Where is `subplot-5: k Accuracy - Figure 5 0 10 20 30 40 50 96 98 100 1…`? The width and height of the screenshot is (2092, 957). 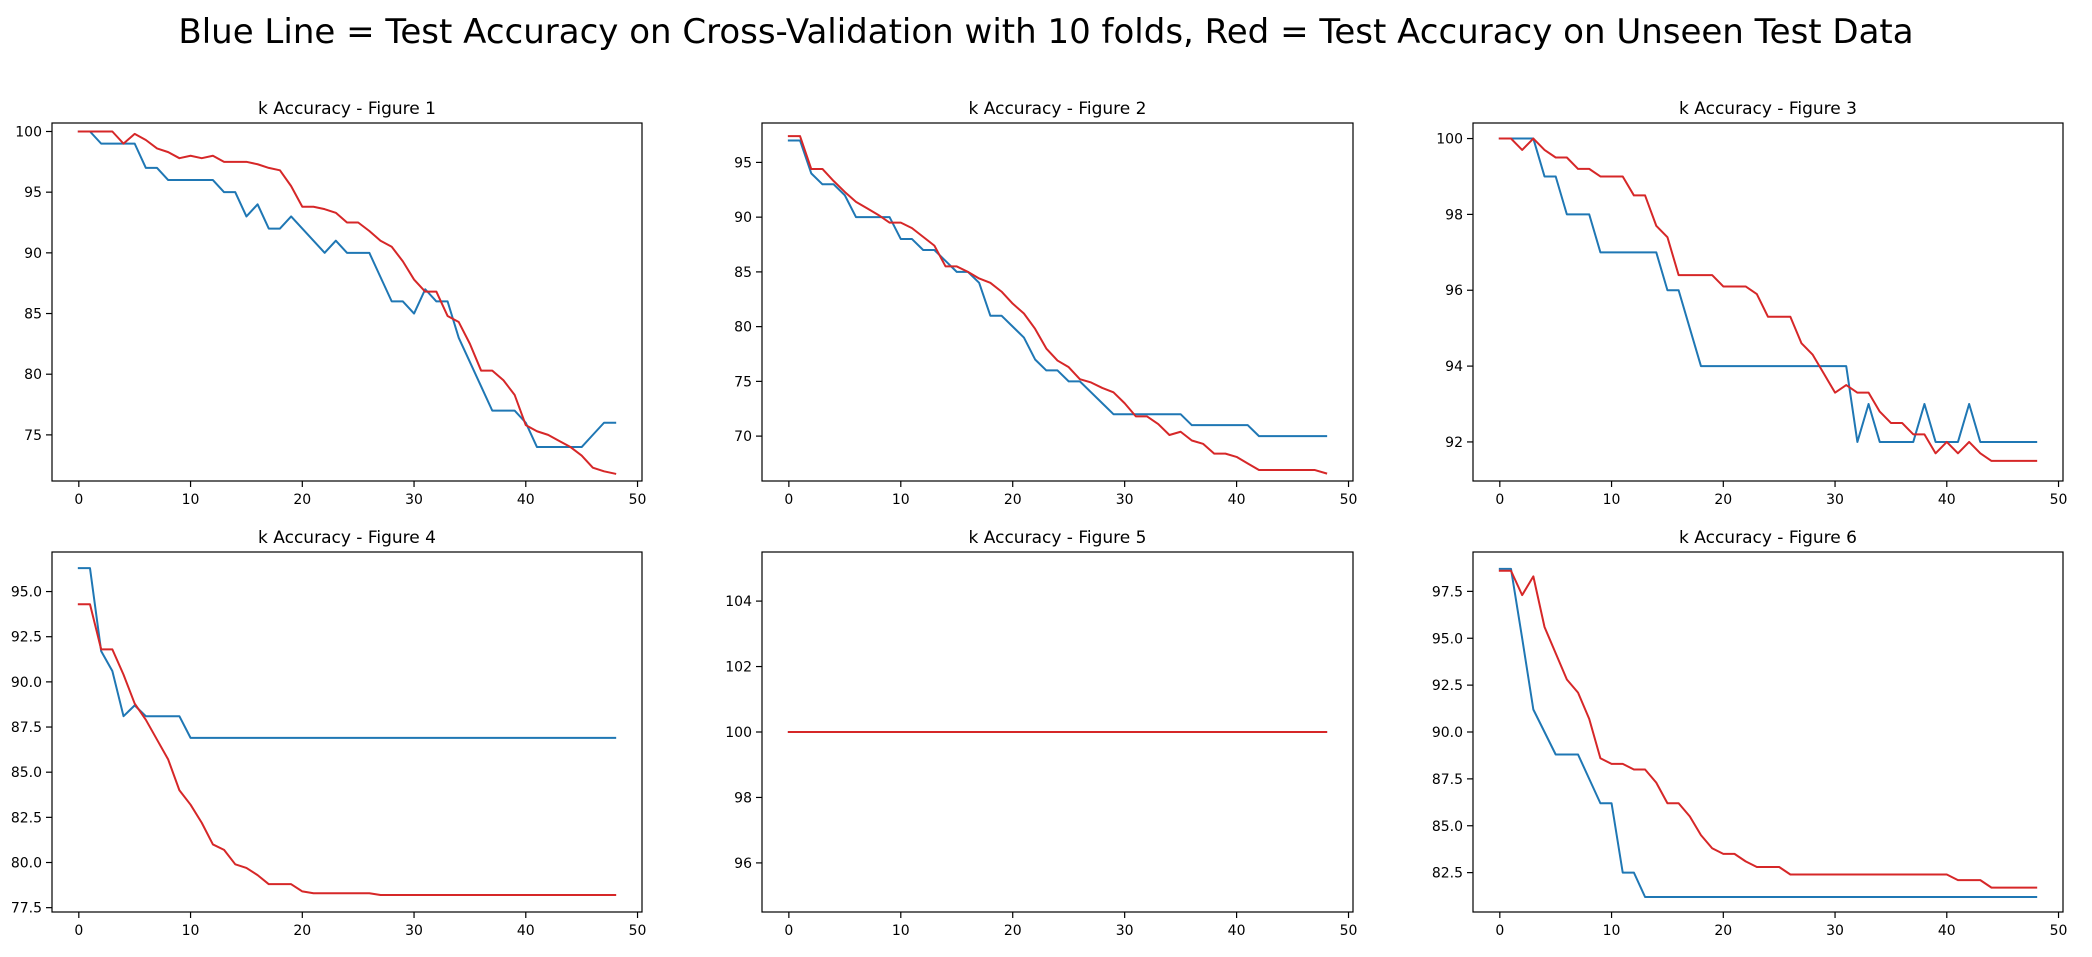
subplot-5: k Accuracy - Figure 5 0 10 20 30 40 50 96 98 100 1… is located at coordinates (1041, 733).